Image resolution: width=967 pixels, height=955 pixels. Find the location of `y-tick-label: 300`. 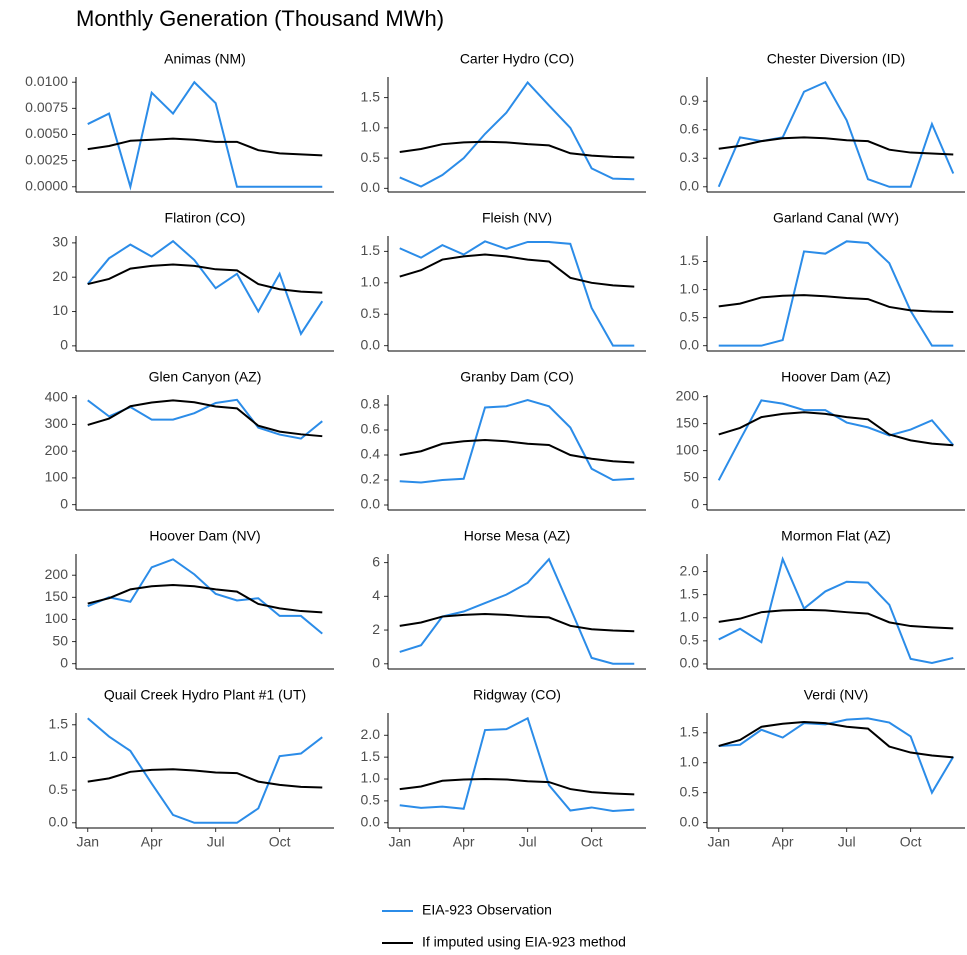

y-tick-label: 300 is located at coordinates (57, 423).